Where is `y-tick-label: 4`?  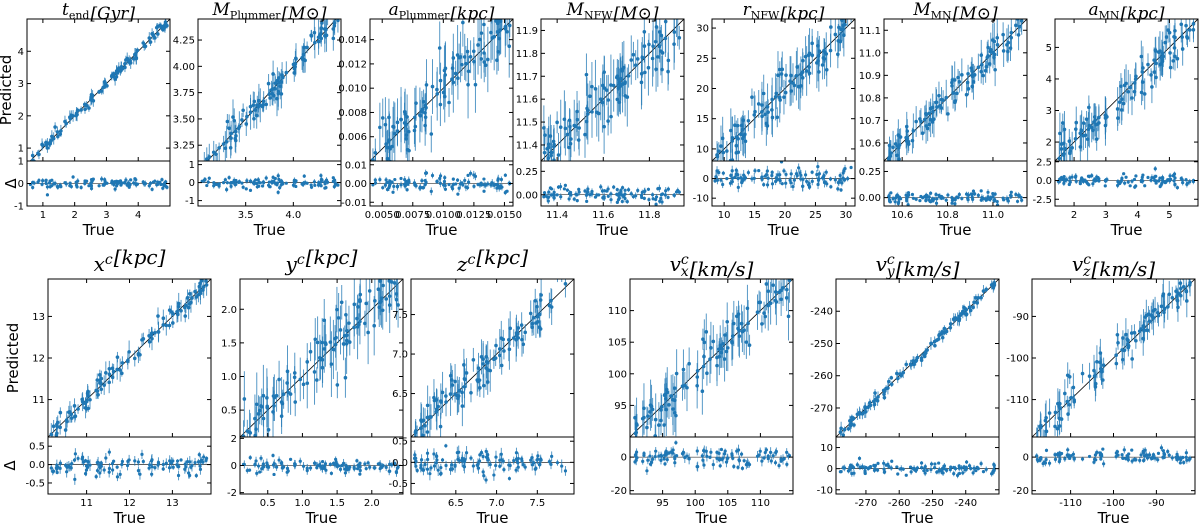 y-tick-label: 4 is located at coordinates (1049, 79).